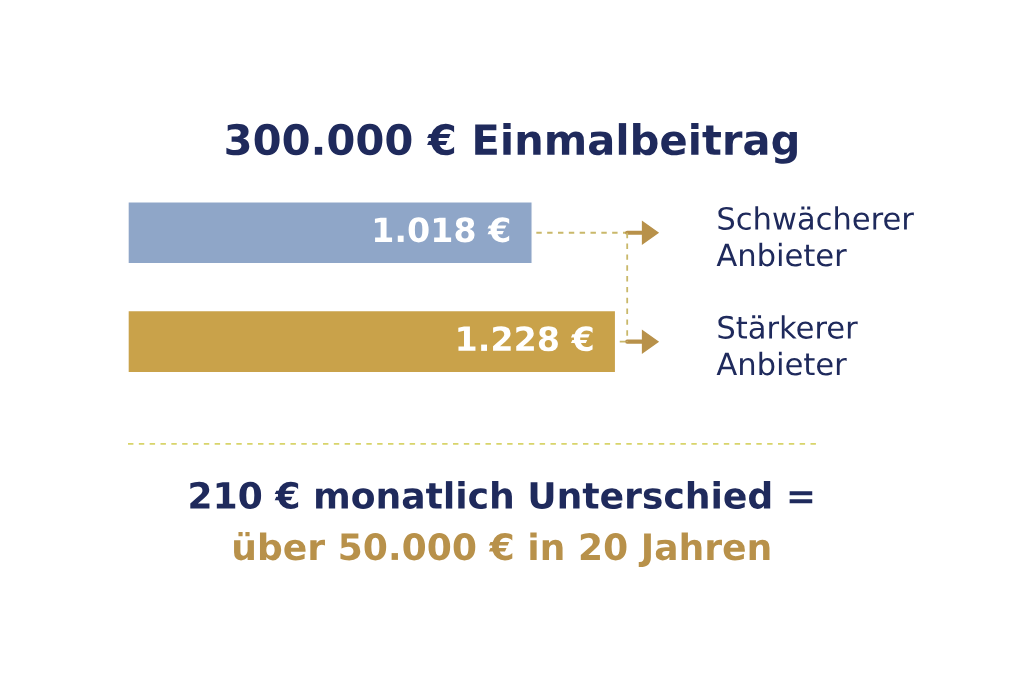 Image resolution: width=1024 pixels, height=683 pixels. Describe the element at coordinates (787, 345) in the screenshot. I see `y-tick-label: Stärkerer Anbieter` at that location.